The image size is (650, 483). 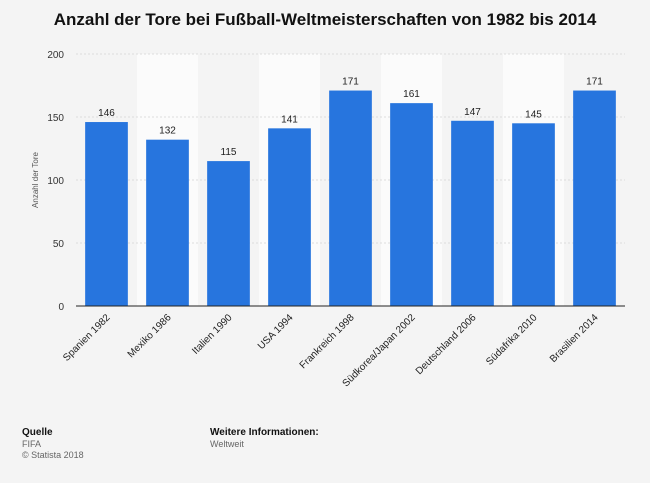 What do you see at coordinates (264, 432) in the screenshot?
I see `info-heading: Weitere Informationen:` at bounding box center [264, 432].